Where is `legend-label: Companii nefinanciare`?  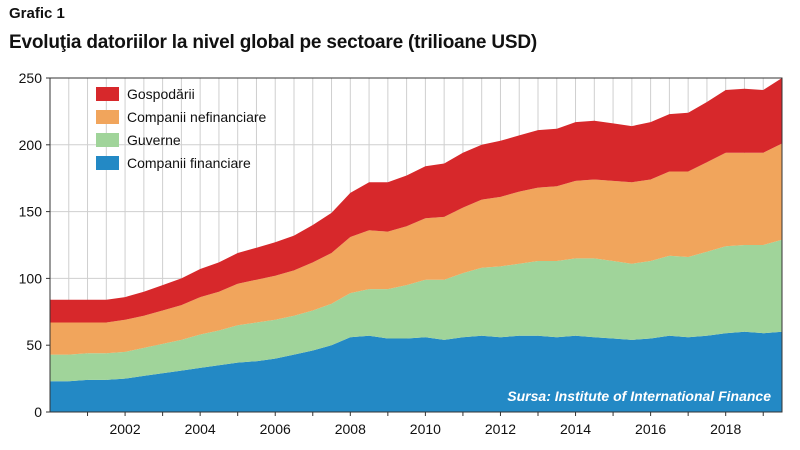
legend-label: Companii nefinanciare is located at coordinates (197, 117).